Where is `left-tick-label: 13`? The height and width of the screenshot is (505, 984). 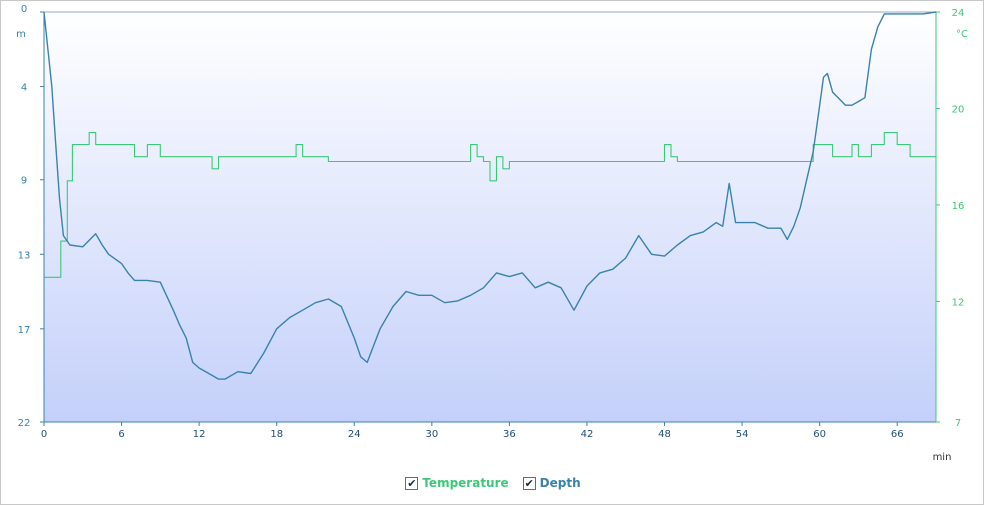 left-tick-label: 13 is located at coordinates (24, 255).